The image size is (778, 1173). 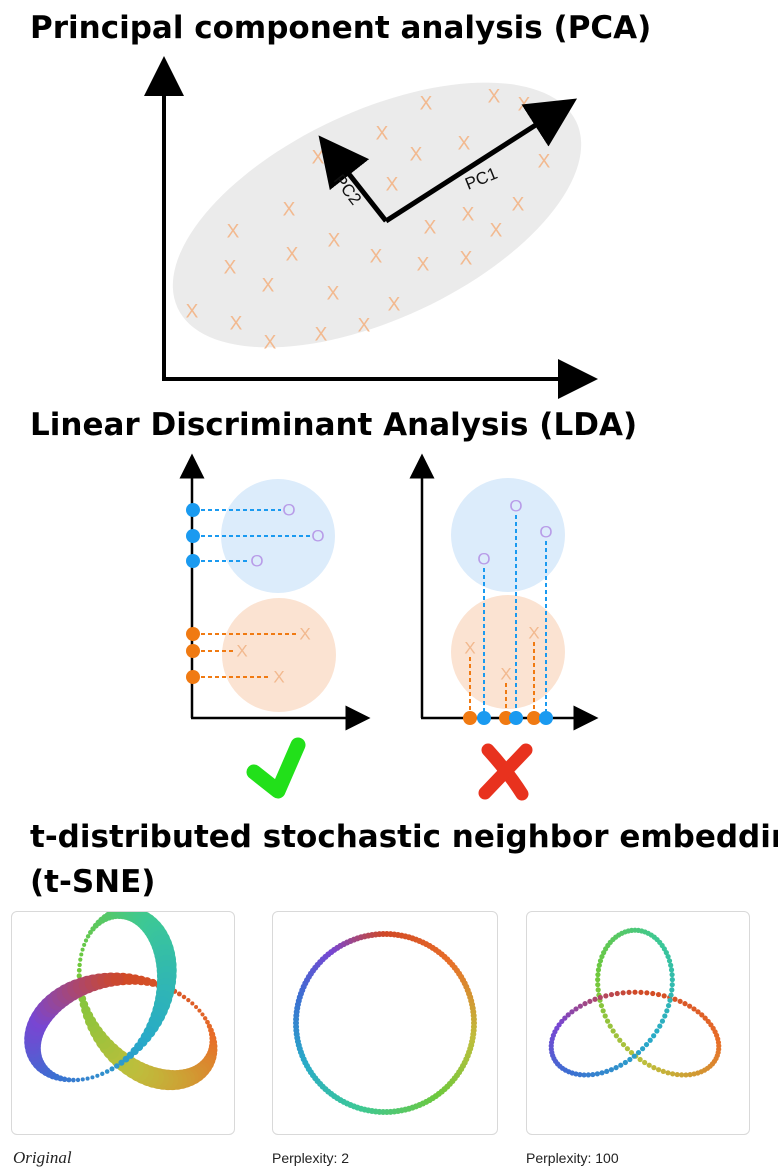 What do you see at coordinates (505, 772) in the screenshot?
I see `cross-icon` at bounding box center [505, 772].